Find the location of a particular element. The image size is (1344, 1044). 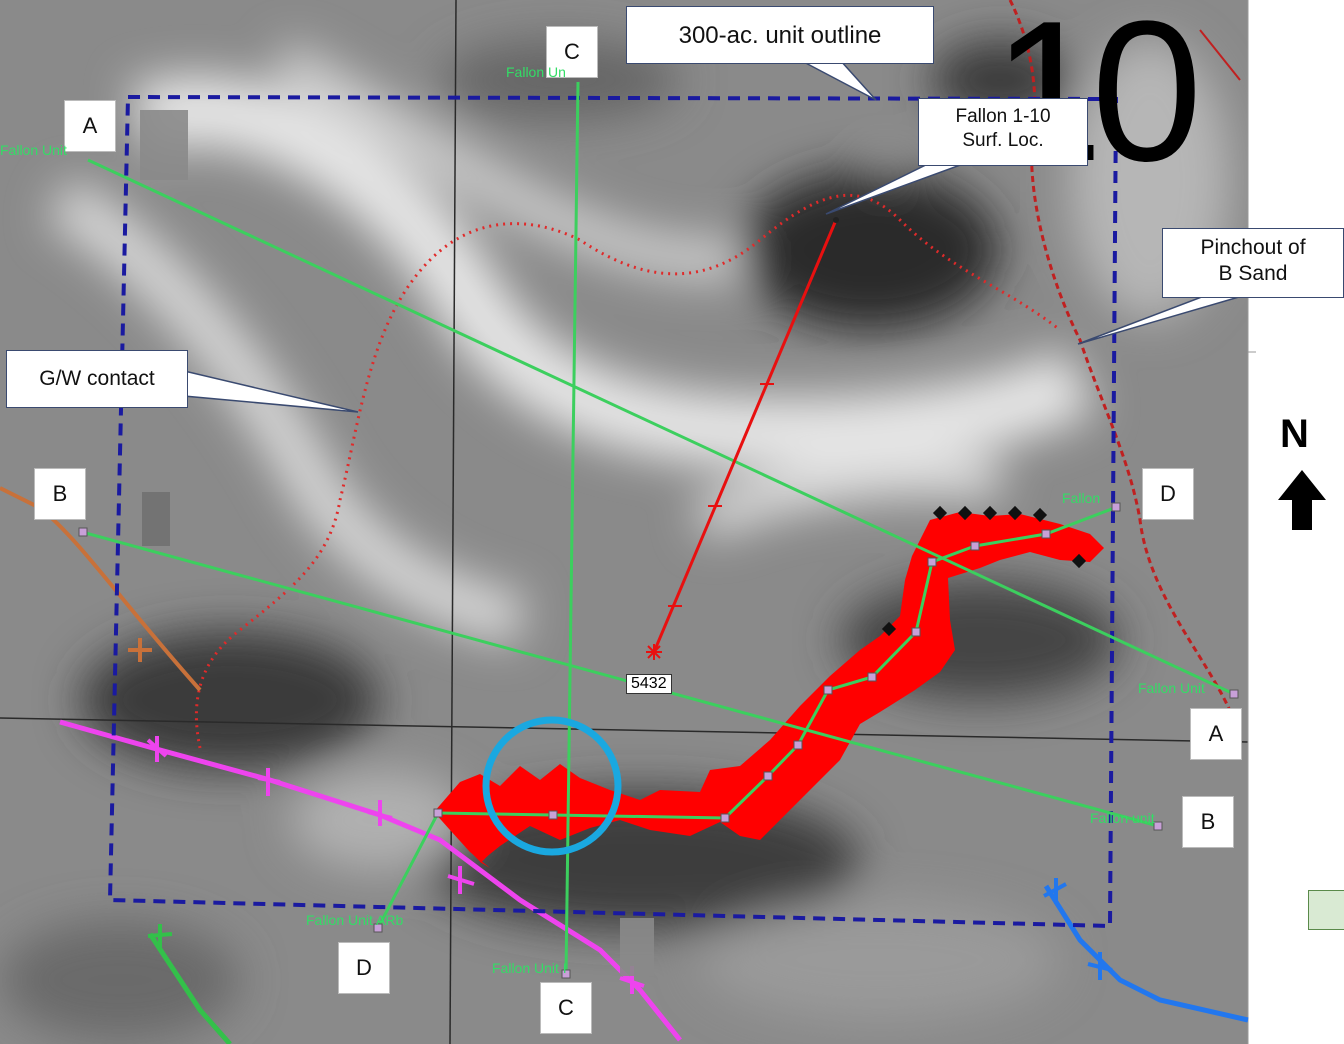

unit-outline-callout: 300-ac. unit outline is located at coordinates (780, 35).